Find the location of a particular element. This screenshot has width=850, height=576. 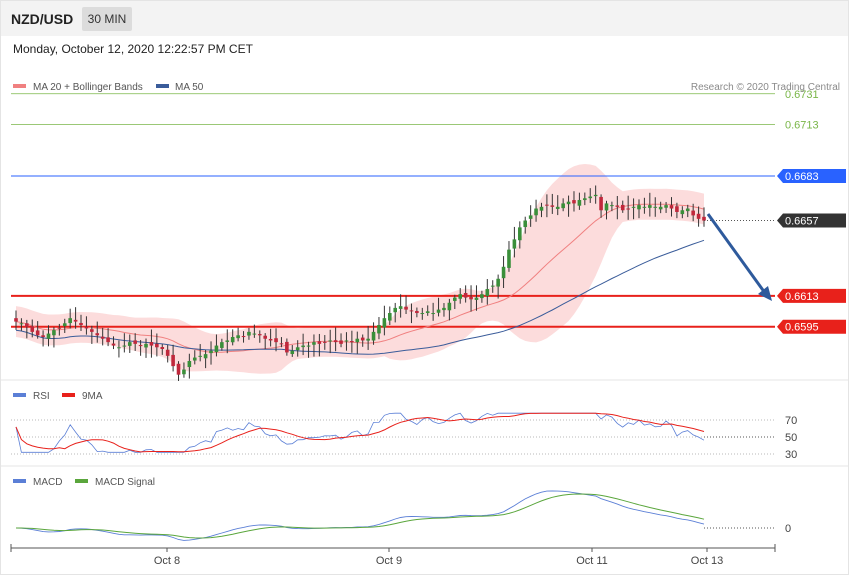

legend-swatch-ma50 is located at coordinates (162, 86).